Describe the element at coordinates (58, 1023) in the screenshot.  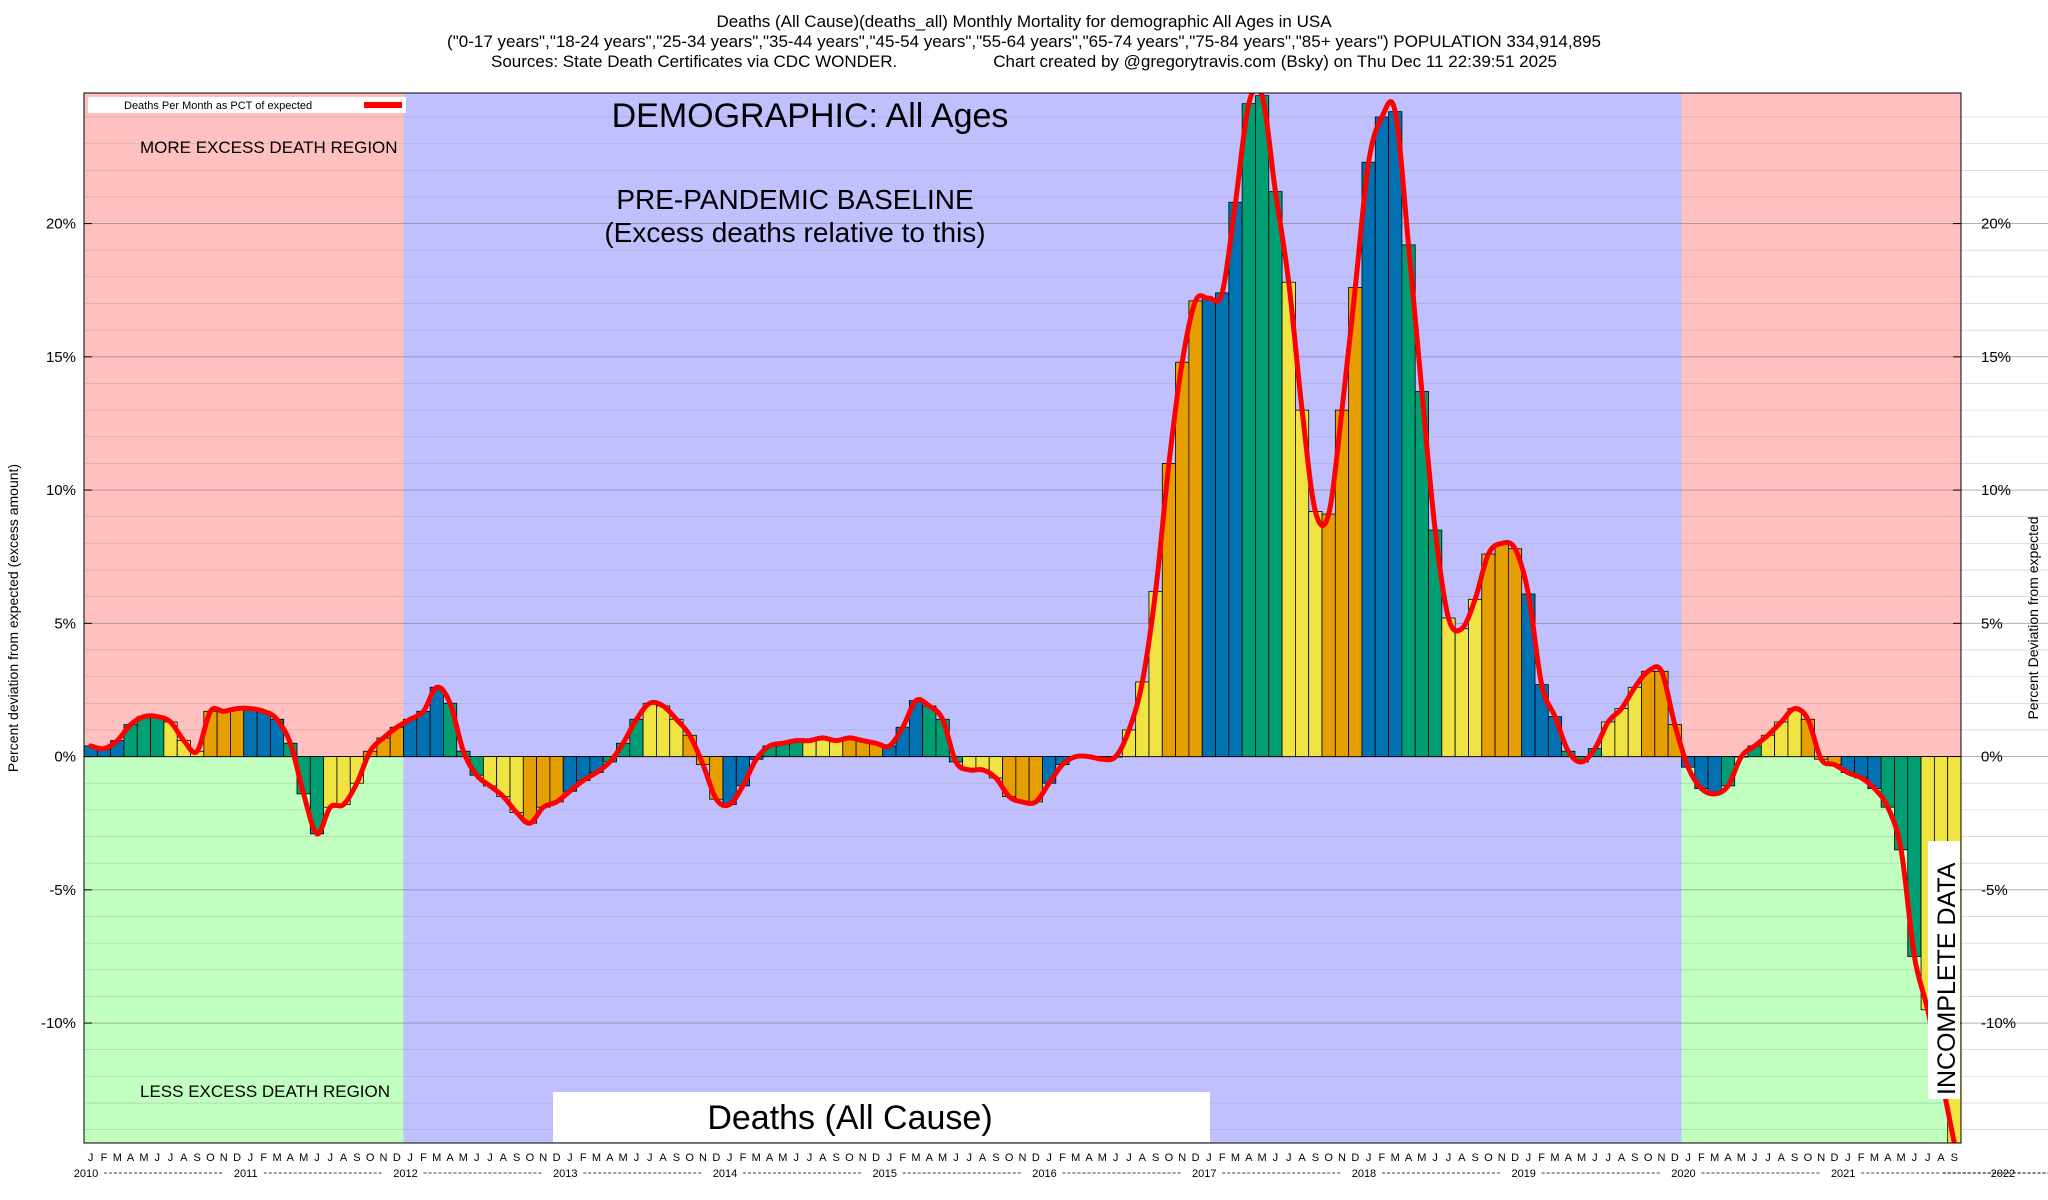
I see `y-tick-label-left: -10%` at that location.